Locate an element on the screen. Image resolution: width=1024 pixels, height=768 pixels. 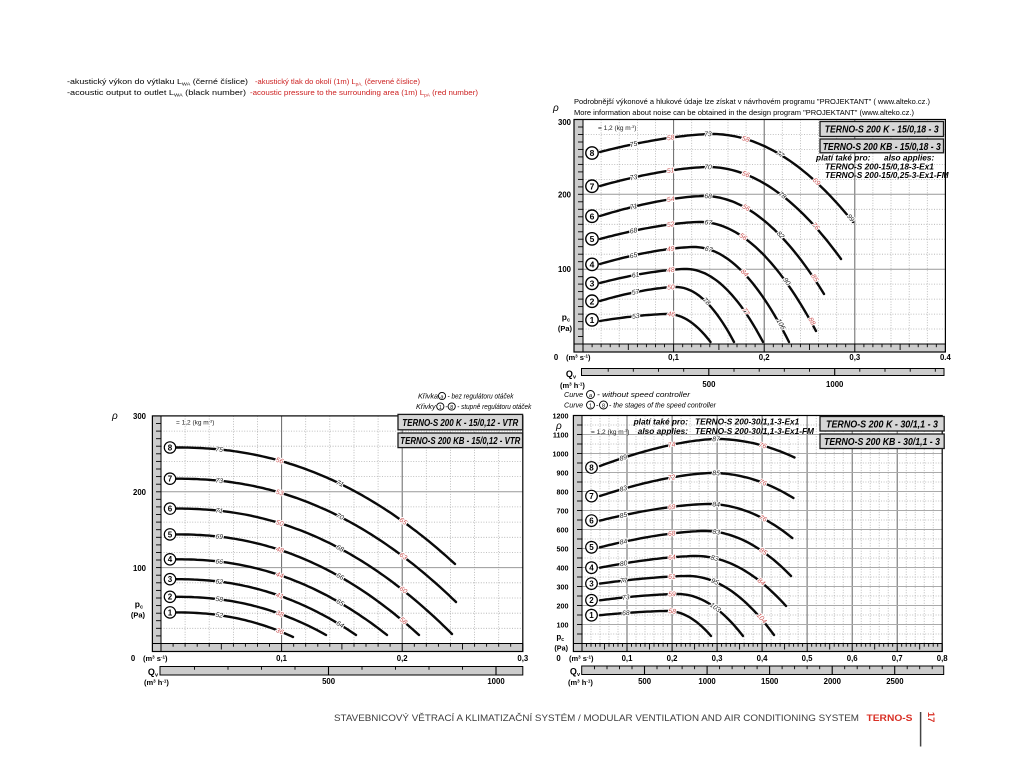
svg-text: 67 is located at coordinates (708, 249).